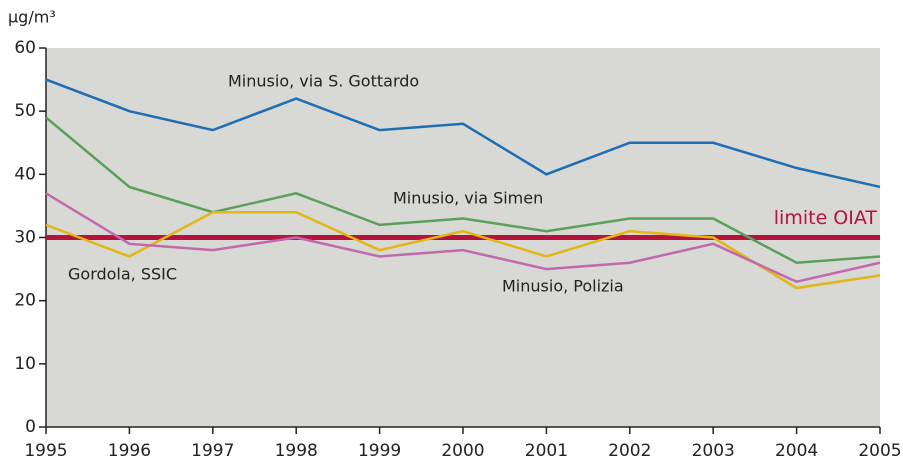  What do you see at coordinates (212, 451) in the screenshot?
I see `x-tick-label: 1997` at bounding box center [212, 451].